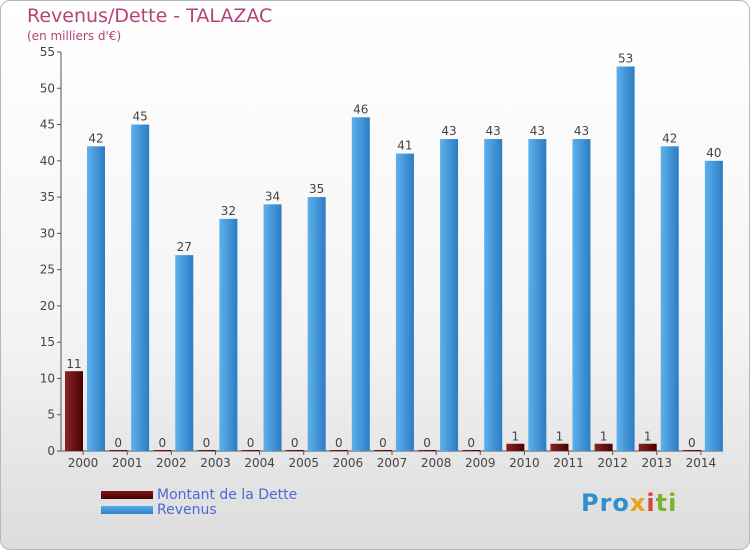 The height and width of the screenshot is (550, 750). I want to click on legend-swatch-debt, so click(127, 495).